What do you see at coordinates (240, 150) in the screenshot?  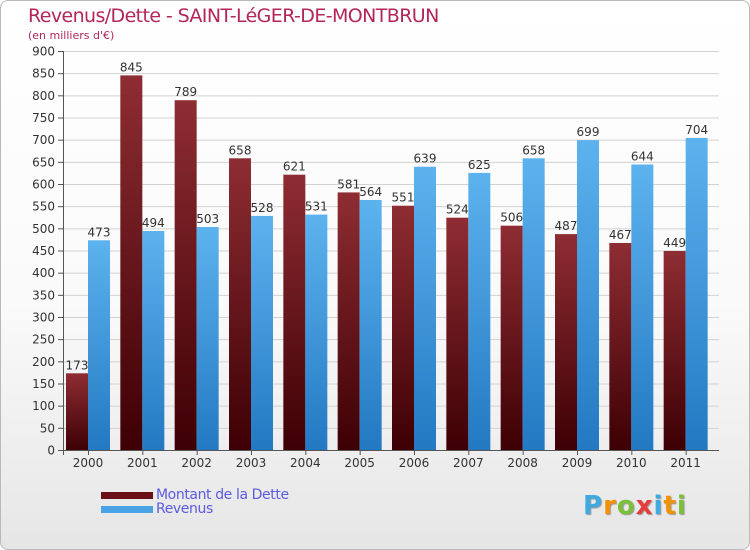 I see `data-label-dette: 658` at bounding box center [240, 150].